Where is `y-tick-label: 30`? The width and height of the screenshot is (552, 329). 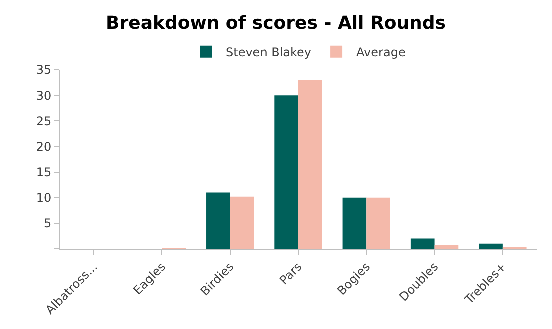 y-tick-label: 30 is located at coordinates (44, 95).